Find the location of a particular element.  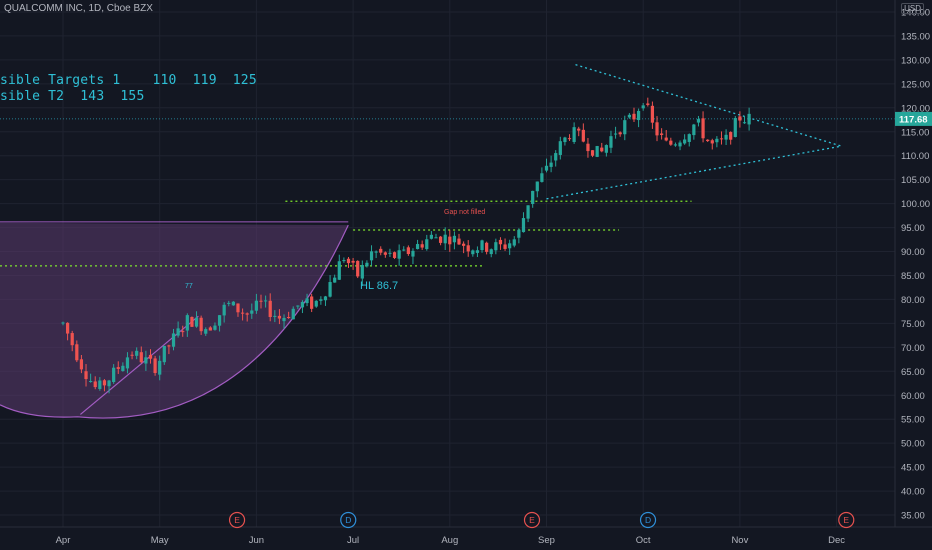

price-tick-label: 75.00 is located at coordinates (913, 324).